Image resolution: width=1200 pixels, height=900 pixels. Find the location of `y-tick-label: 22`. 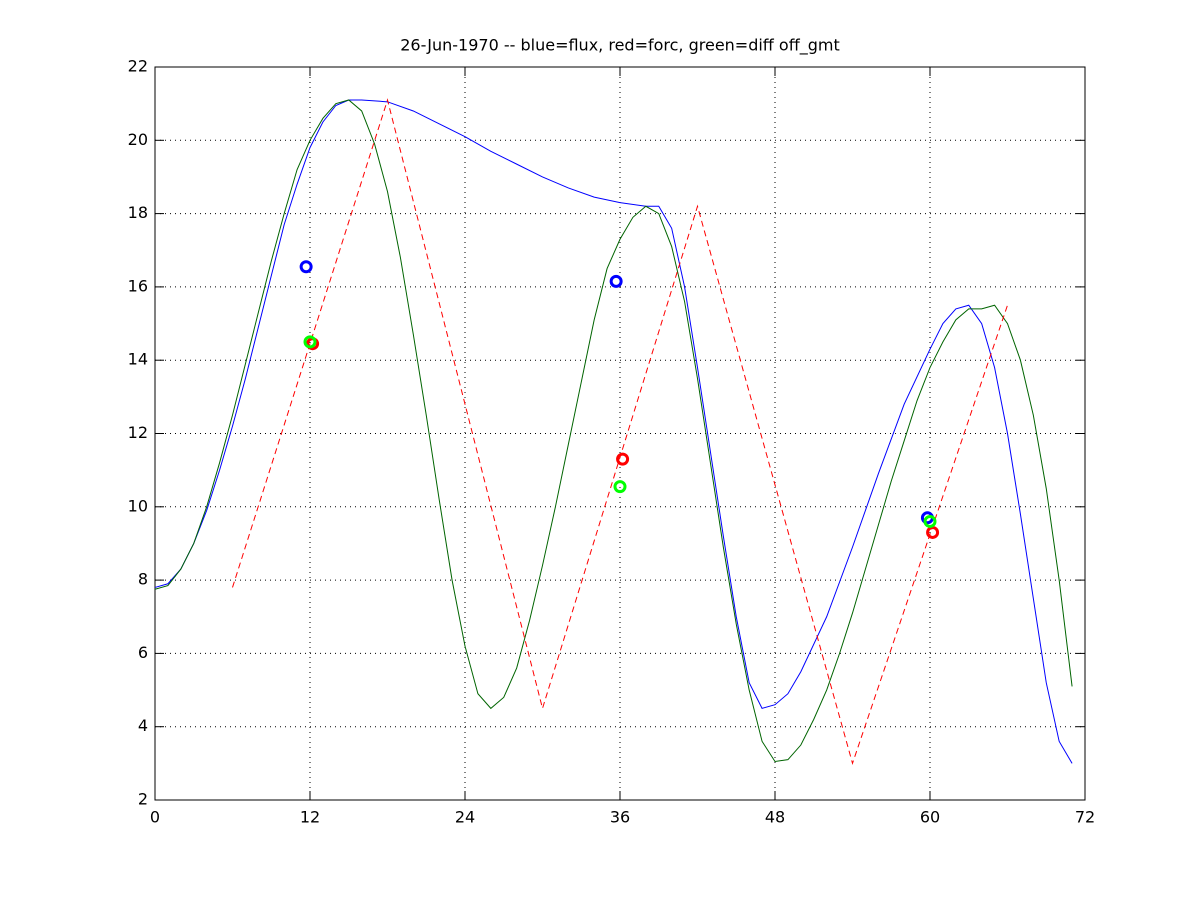

y-tick-label: 22 is located at coordinates (138, 66).